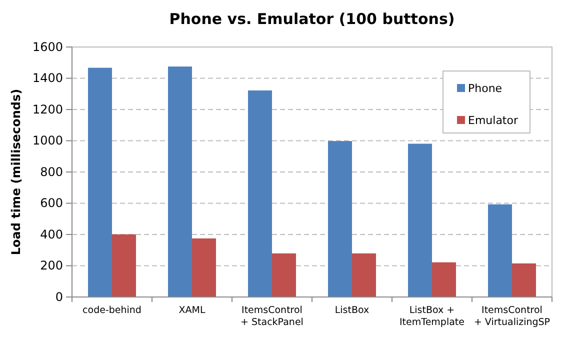  Describe the element at coordinates (51, 234) in the screenshot. I see `y-tick-label: 400` at that location.